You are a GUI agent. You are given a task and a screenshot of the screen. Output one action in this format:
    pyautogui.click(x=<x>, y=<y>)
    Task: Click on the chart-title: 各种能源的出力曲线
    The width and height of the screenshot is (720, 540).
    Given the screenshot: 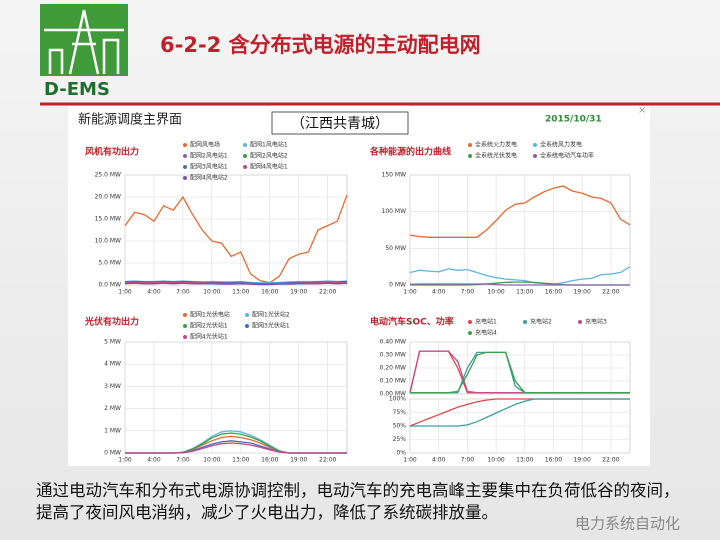 What is the action you would take?
    pyautogui.click(x=410, y=152)
    